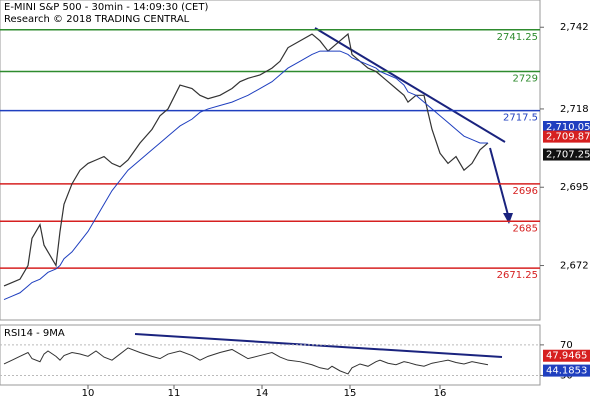 Image resolution: width=590 pixels, height=404 pixels. Describe the element at coordinates (574, 109) in the screenshot. I see `y-tick-label: 2,718` at that location.